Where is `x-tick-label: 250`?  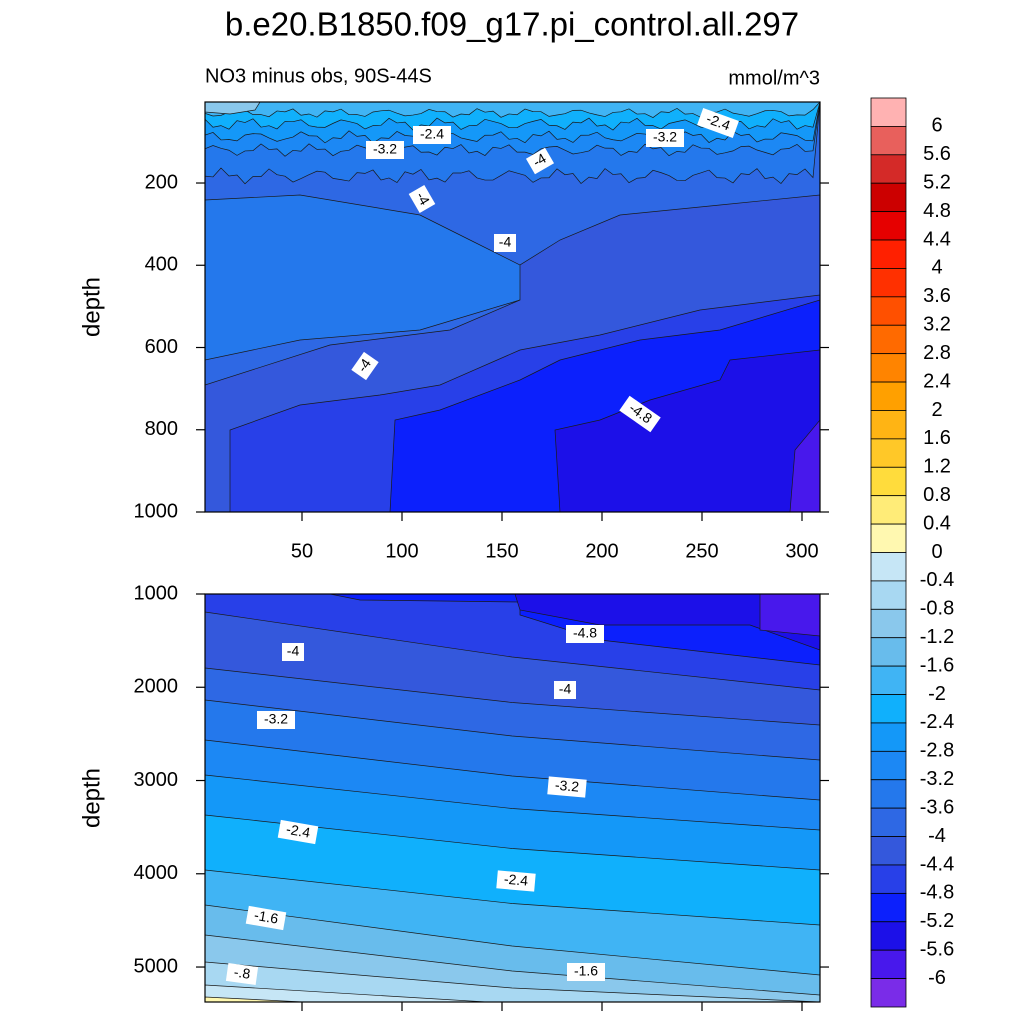
x-tick-label: 250 is located at coordinates (701, 551).